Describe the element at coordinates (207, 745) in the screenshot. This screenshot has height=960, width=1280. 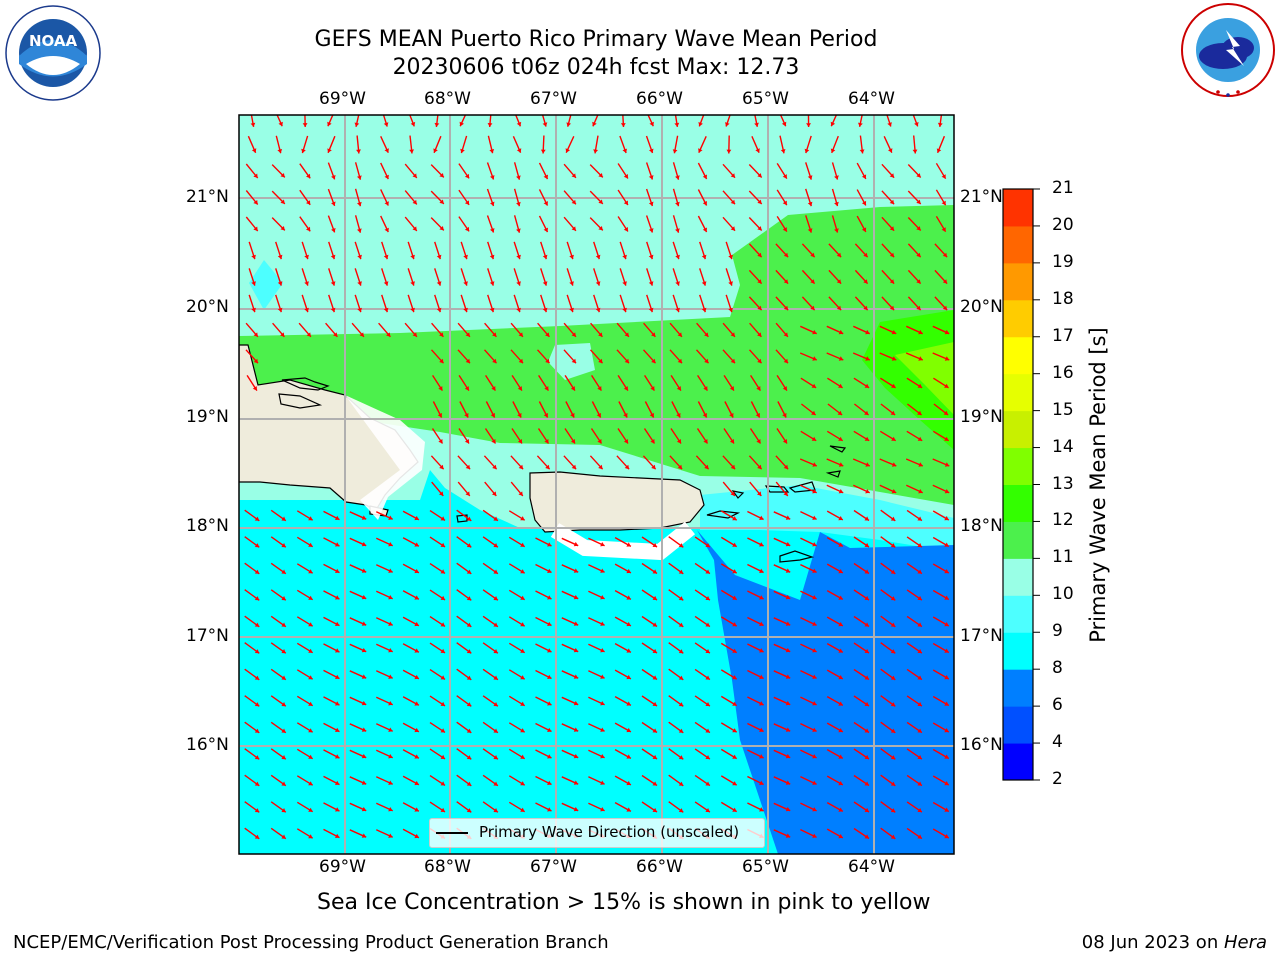
I see `lat-label-left-16: 16°N` at that location.